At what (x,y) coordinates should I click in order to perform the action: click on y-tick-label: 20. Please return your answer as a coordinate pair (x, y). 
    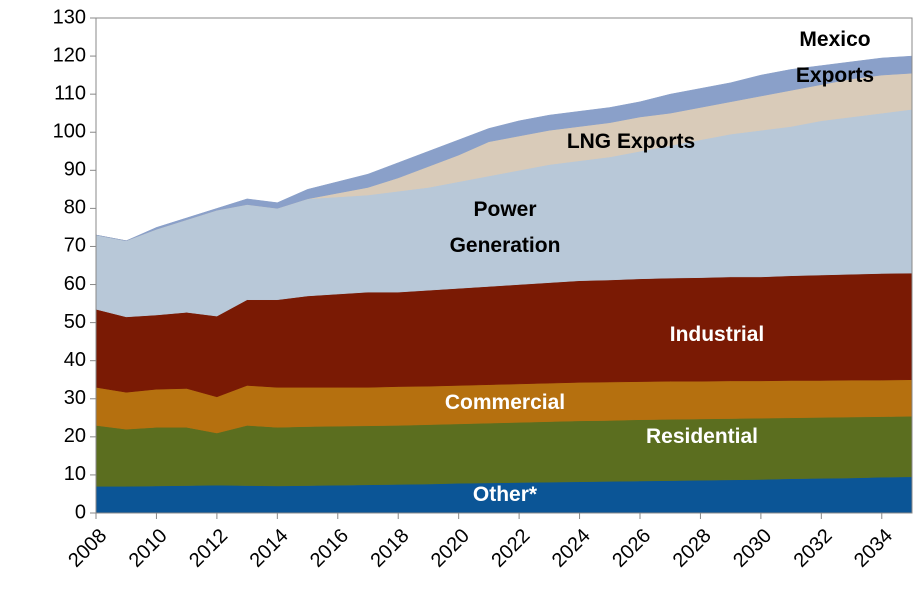
    Looking at the image, I should click on (75, 436).